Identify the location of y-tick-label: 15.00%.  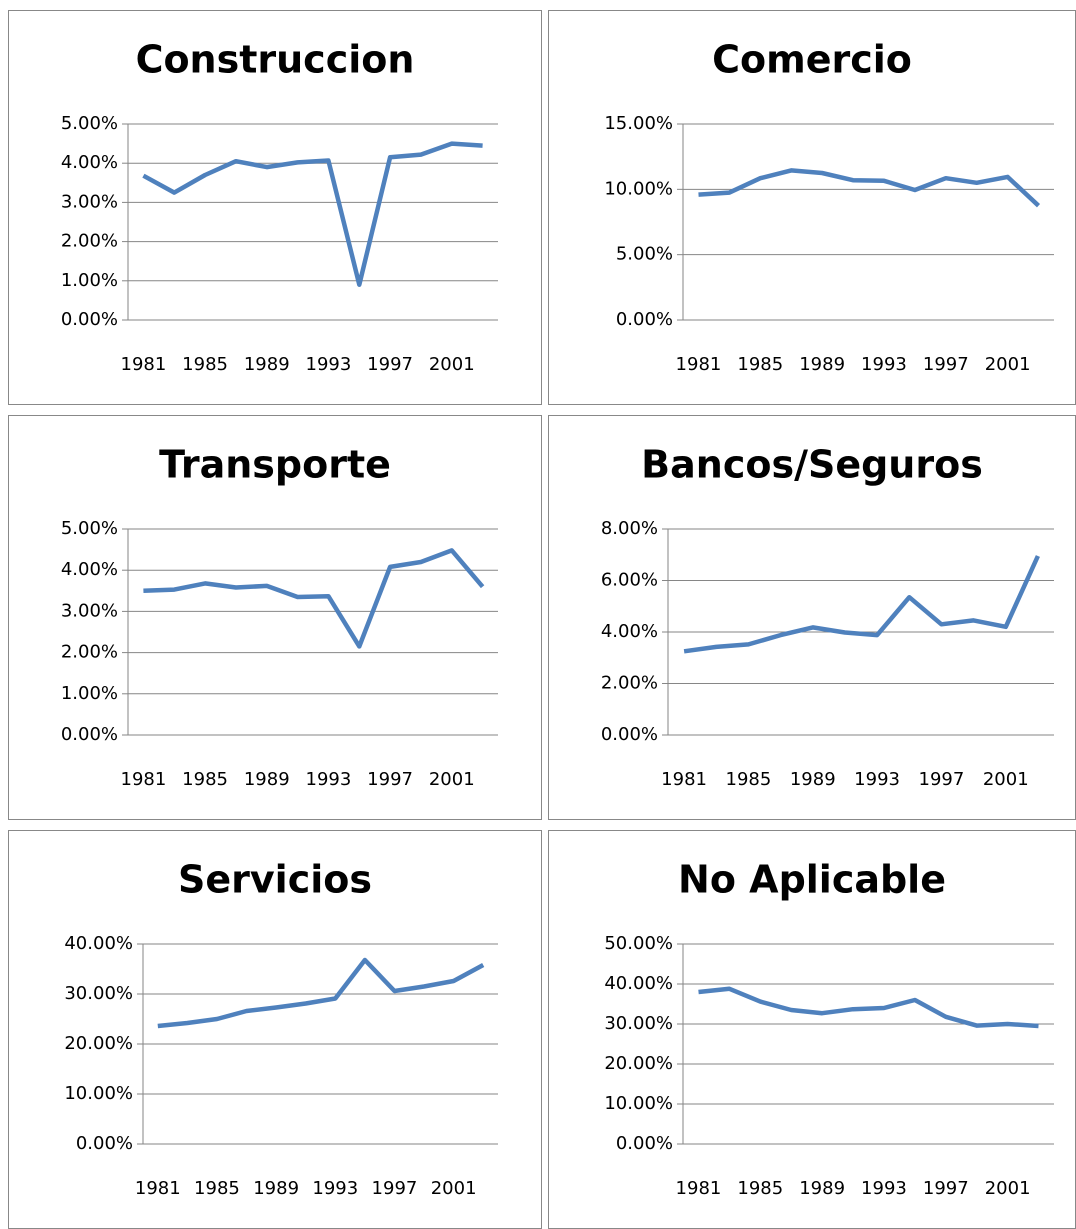
(638, 123).